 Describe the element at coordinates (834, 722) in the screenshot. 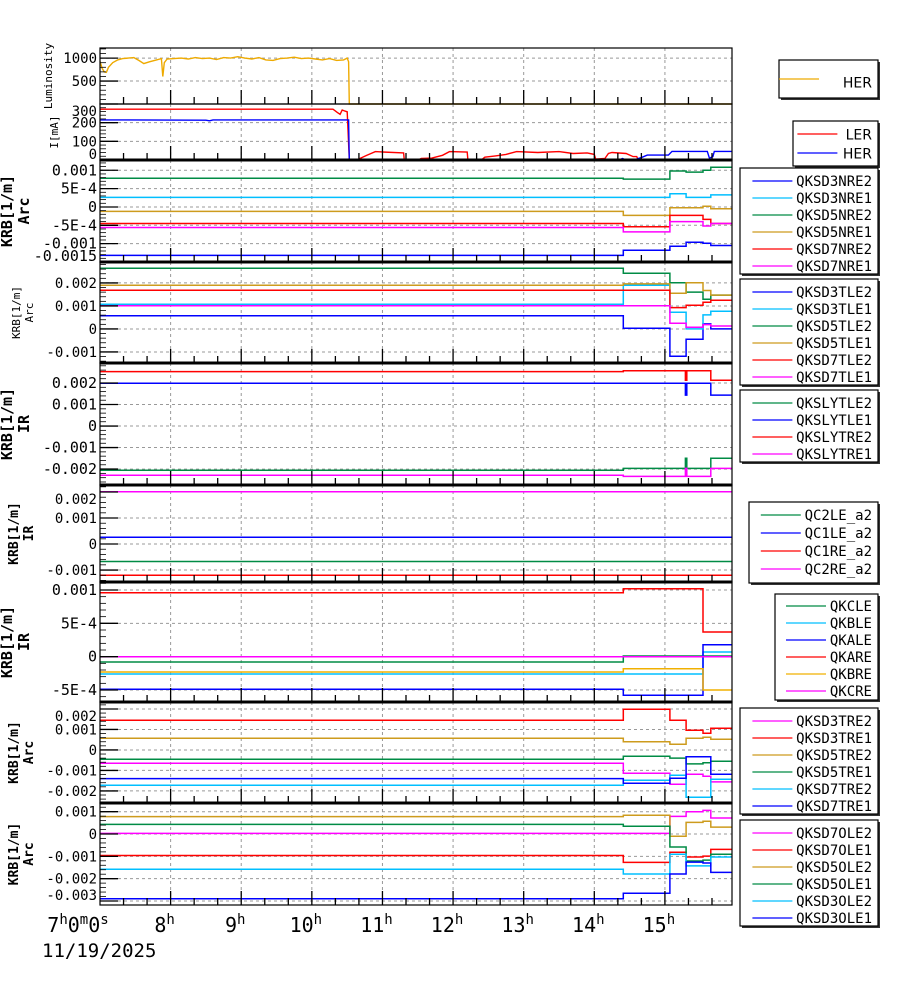

I see `legend-label: QKSD3TRE2` at that location.